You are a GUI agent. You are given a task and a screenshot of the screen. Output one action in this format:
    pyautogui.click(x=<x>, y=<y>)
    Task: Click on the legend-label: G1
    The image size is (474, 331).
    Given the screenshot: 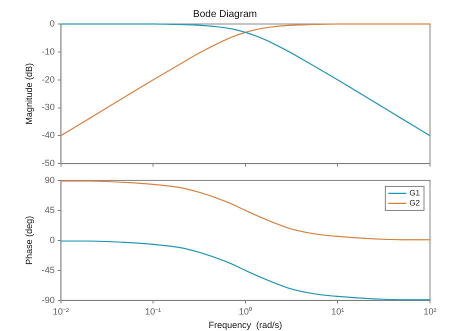 What is the action you would take?
    pyautogui.click(x=415, y=193)
    